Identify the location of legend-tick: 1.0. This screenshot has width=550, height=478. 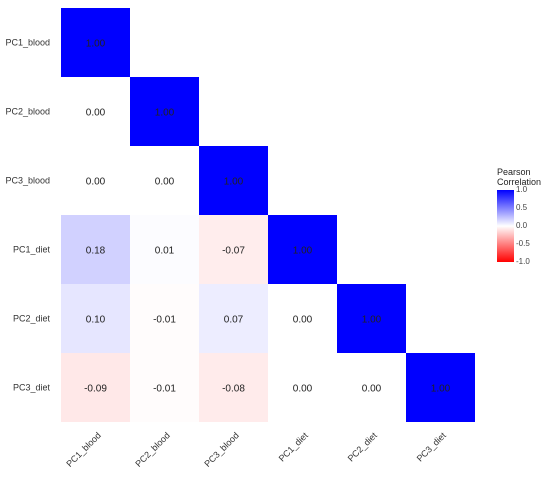
(522, 189).